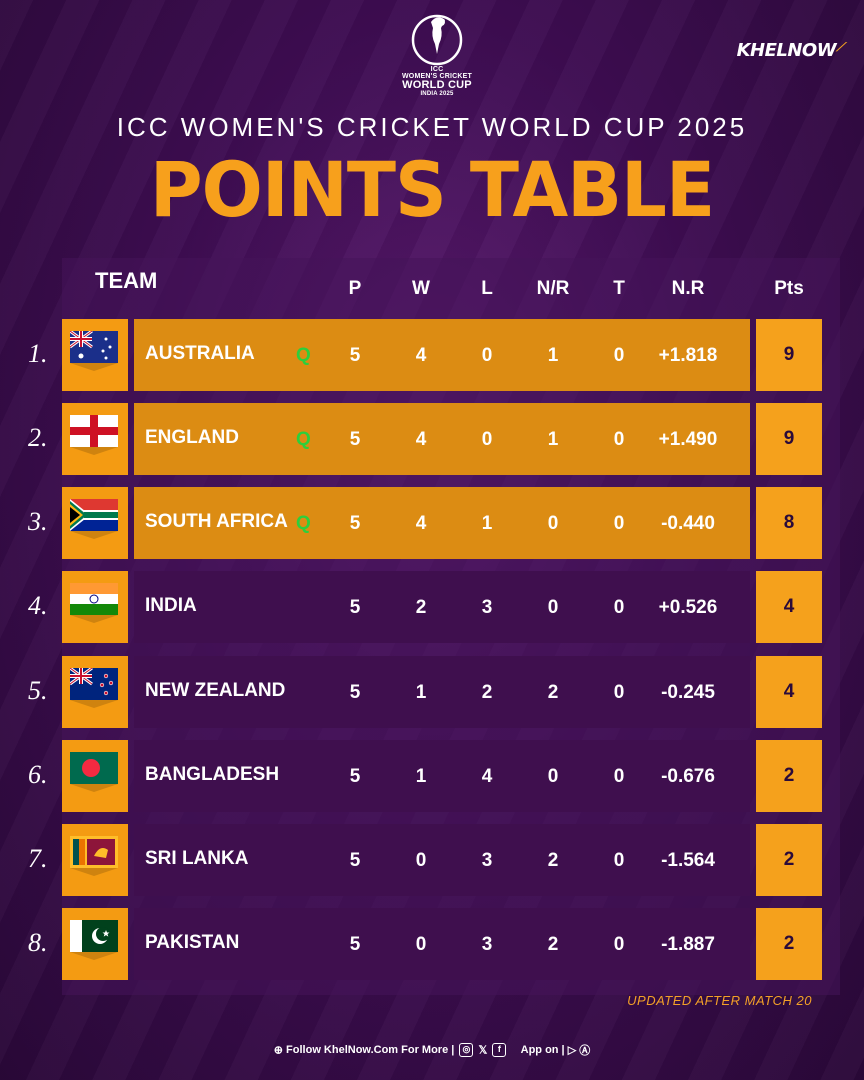  What do you see at coordinates (688, 607) in the screenshot?
I see `cell-nrr: +0.526` at bounding box center [688, 607].